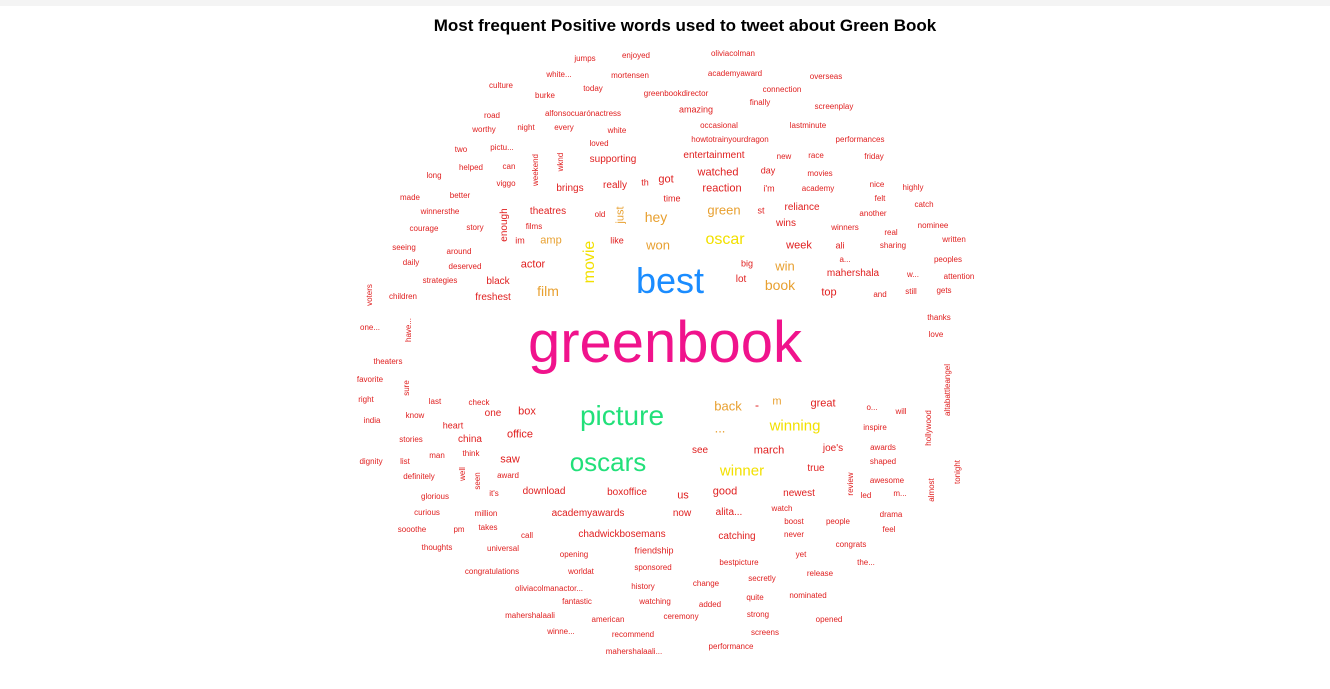 Image resolution: width=1330 pixels, height=689 pixels. Describe the element at coordinates (510, 459) in the screenshot. I see `word-saw: saw` at that location.